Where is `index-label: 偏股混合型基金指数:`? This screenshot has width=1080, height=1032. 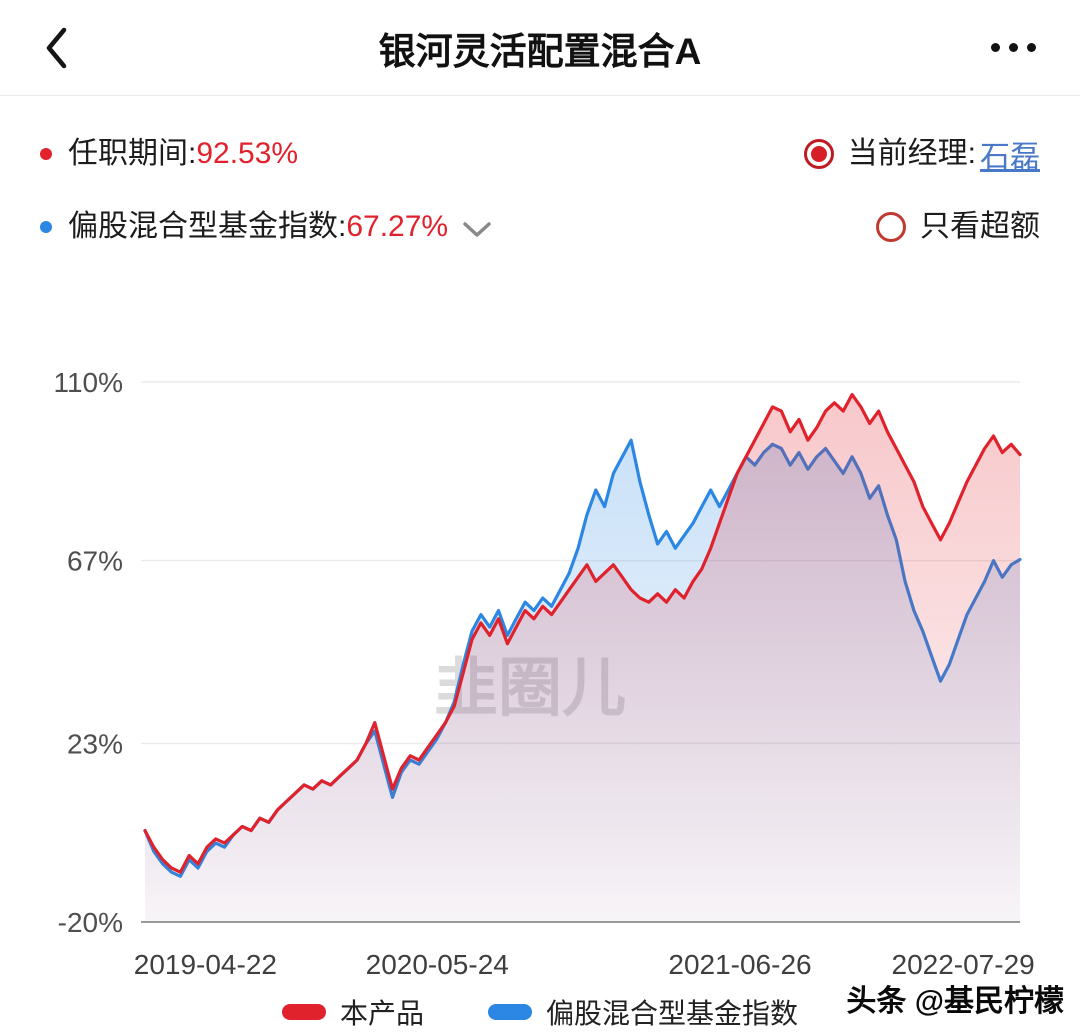 index-label: 偏股混合型基金指数: is located at coordinates (207, 226).